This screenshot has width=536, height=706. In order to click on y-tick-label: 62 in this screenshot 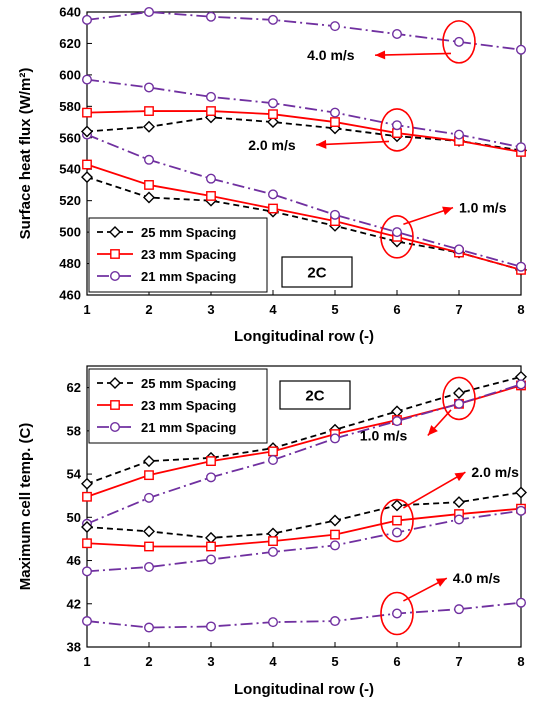, I will do `click(74, 387)`.